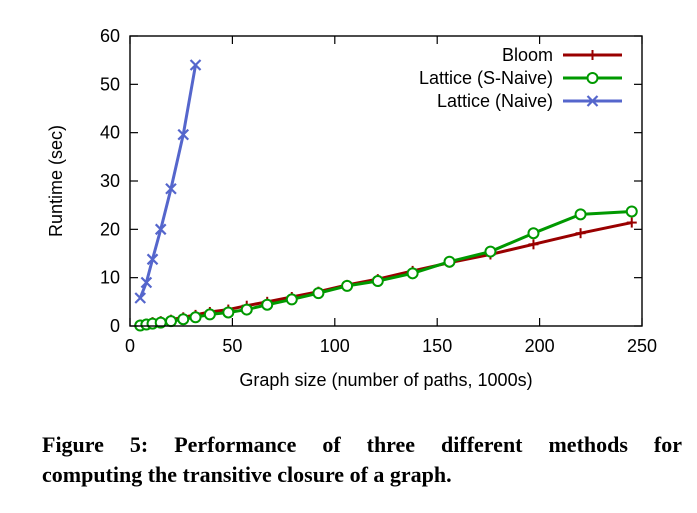 Image resolution: width=697 pixels, height=513 pixels. What do you see at coordinates (592, 101) in the screenshot?
I see `legend-marker-lattice-naive` at bounding box center [592, 101].